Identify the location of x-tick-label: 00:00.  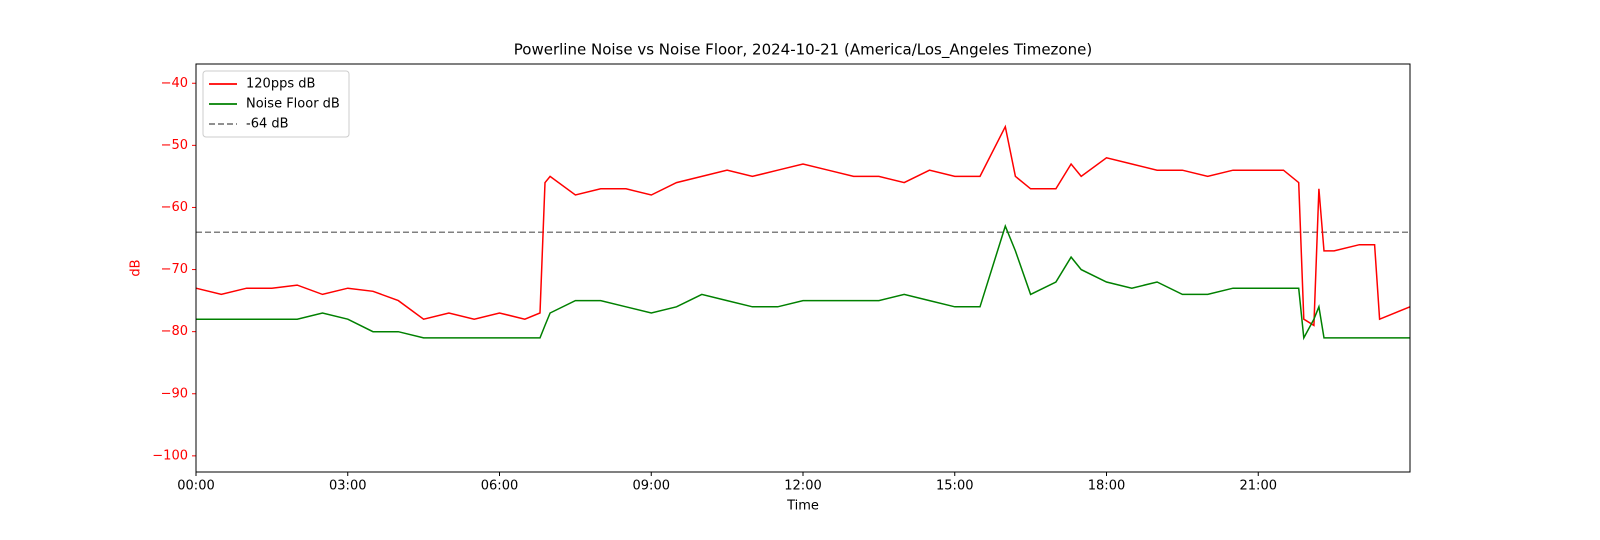
(195, 486).